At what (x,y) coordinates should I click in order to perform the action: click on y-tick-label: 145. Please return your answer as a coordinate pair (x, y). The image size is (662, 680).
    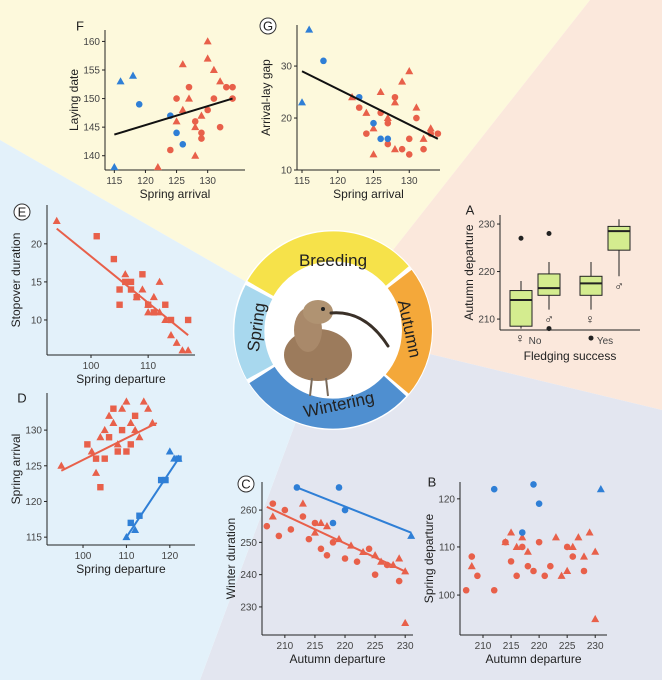
    Looking at the image, I should click on (91, 128).